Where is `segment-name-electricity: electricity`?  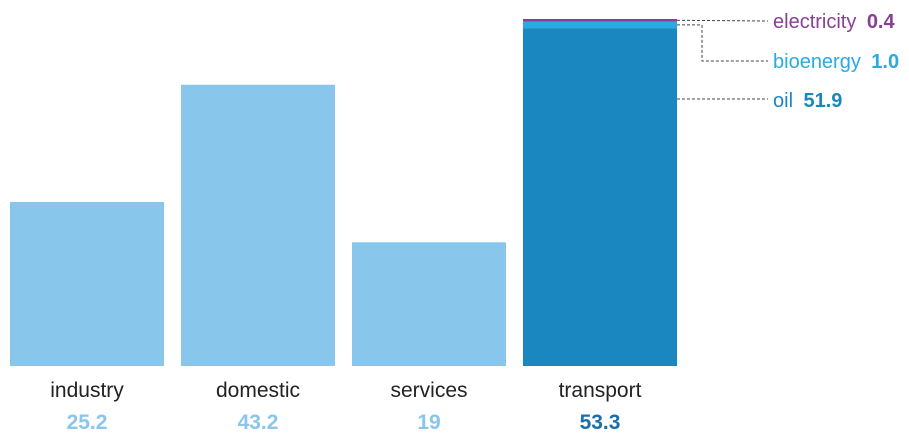 segment-name-electricity: electricity is located at coordinates (814, 22).